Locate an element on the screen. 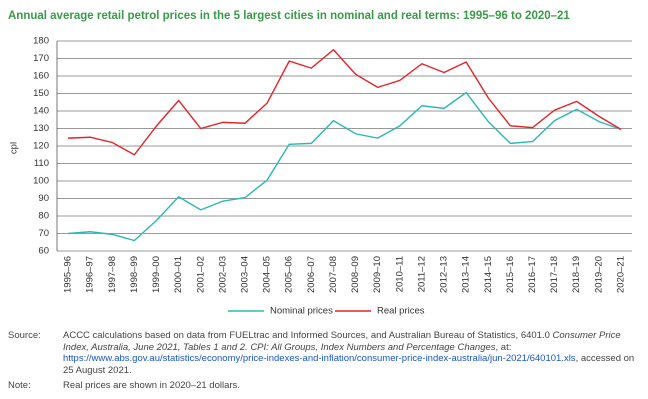  y-tick-label: 140 is located at coordinates (41, 111).